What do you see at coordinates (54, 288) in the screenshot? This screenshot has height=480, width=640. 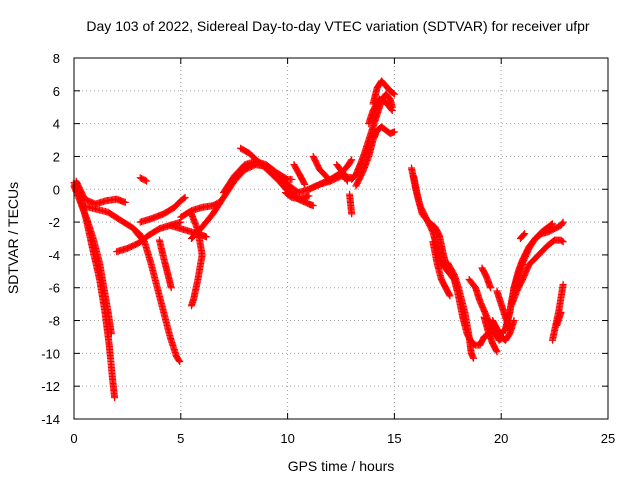 I see `y-tick-label: -6` at bounding box center [54, 288].